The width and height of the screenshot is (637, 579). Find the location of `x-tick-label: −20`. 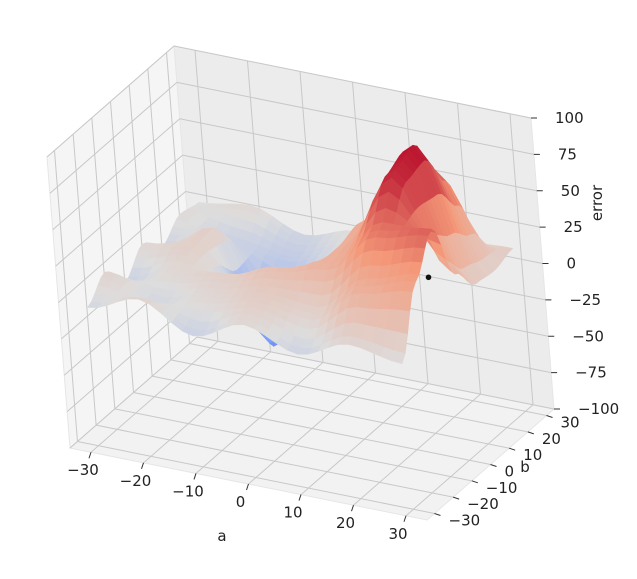

x-tick-label: −20 is located at coordinates (136, 481).